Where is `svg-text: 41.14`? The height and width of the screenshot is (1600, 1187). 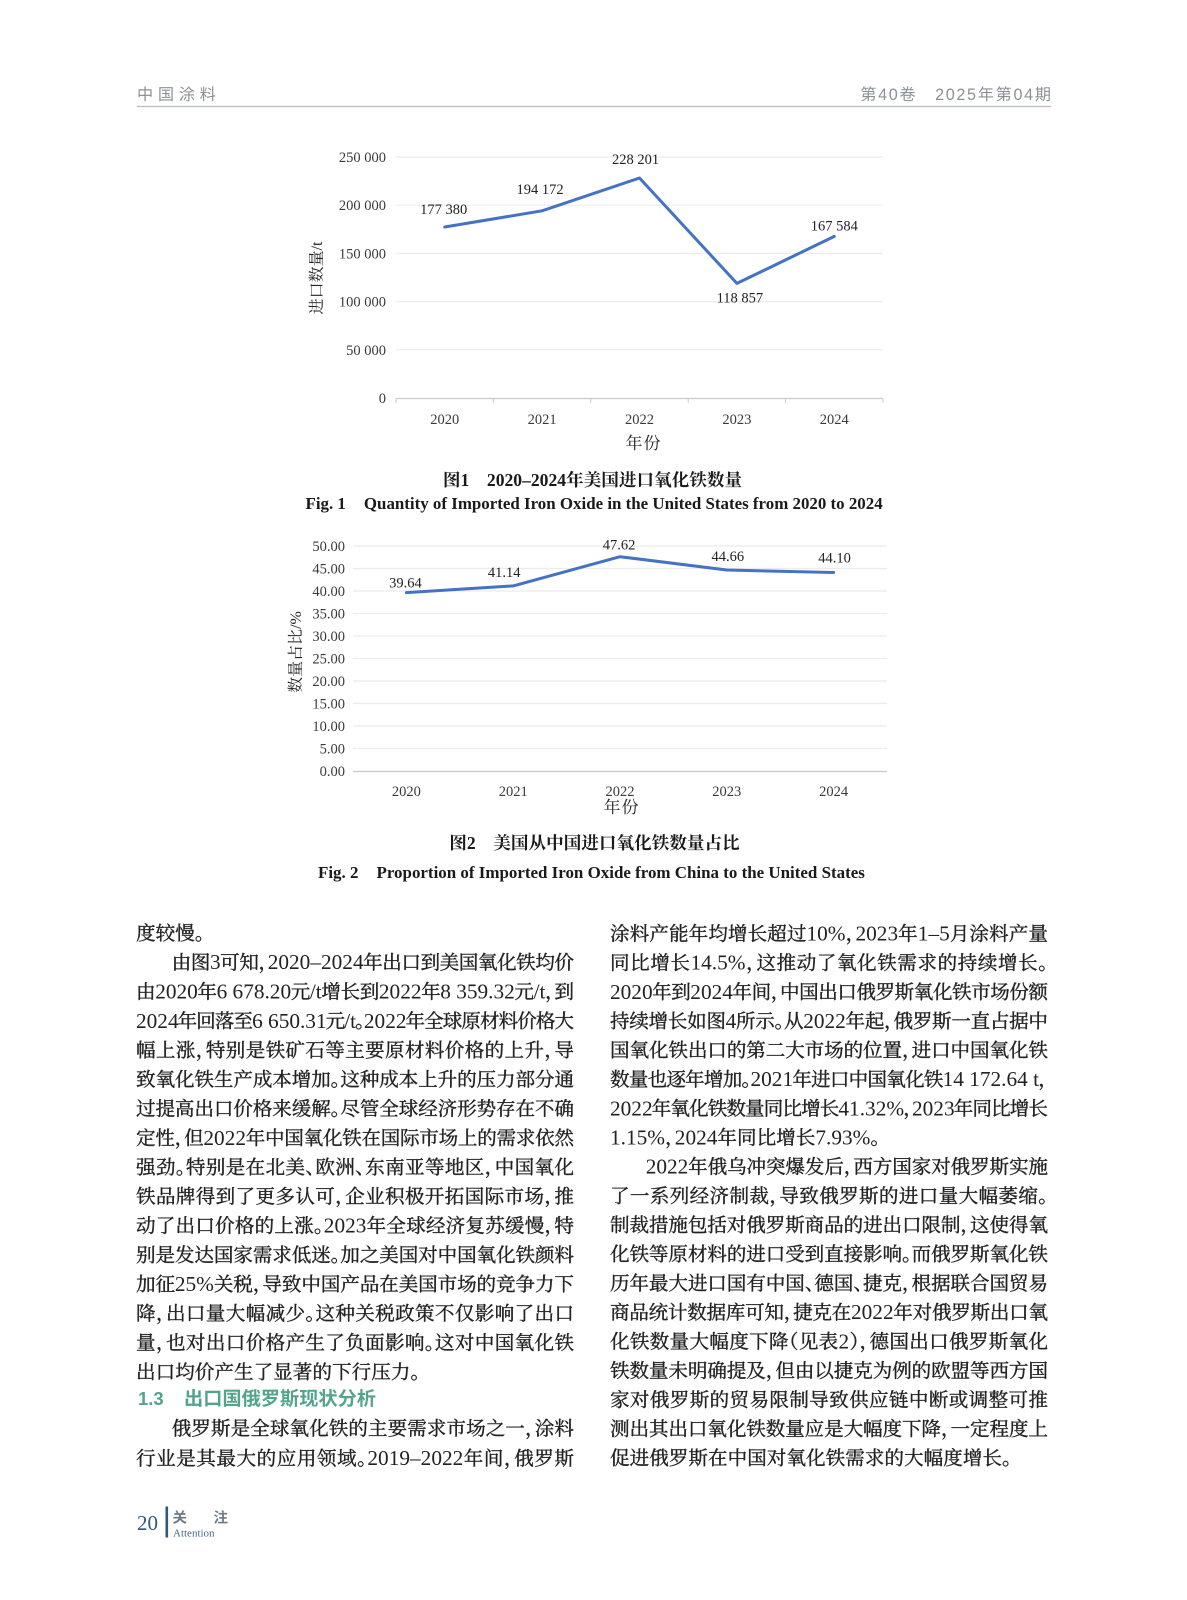
svg-text: 41.14 is located at coordinates (504, 573).